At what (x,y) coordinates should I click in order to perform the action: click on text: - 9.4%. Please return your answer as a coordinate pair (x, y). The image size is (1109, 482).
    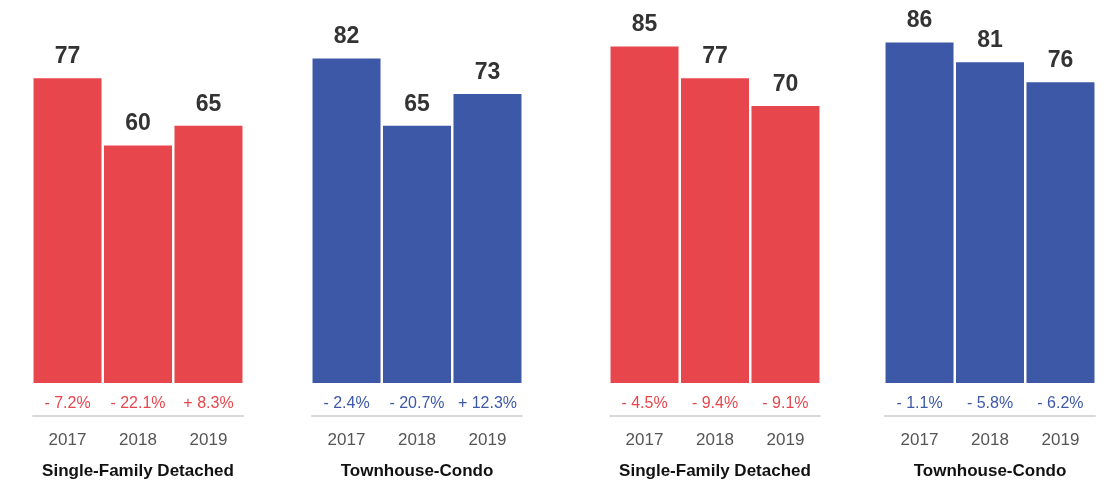
    Looking at the image, I should click on (715, 403).